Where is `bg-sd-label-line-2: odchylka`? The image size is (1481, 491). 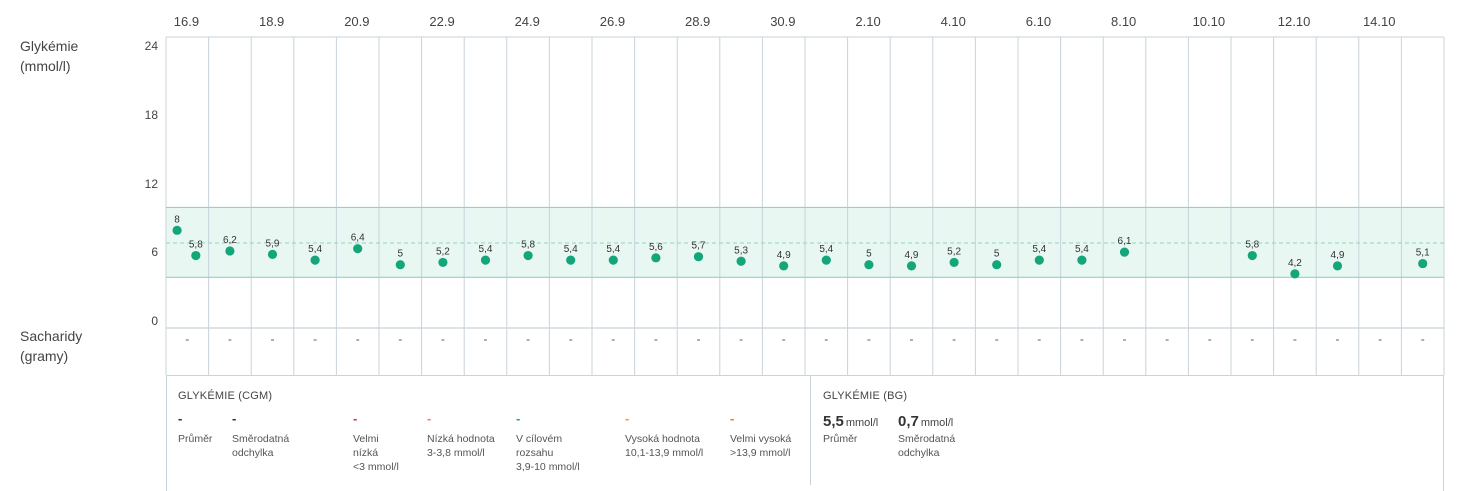
bg-sd-label-line-2: odchylka is located at coordinates (919, 453).